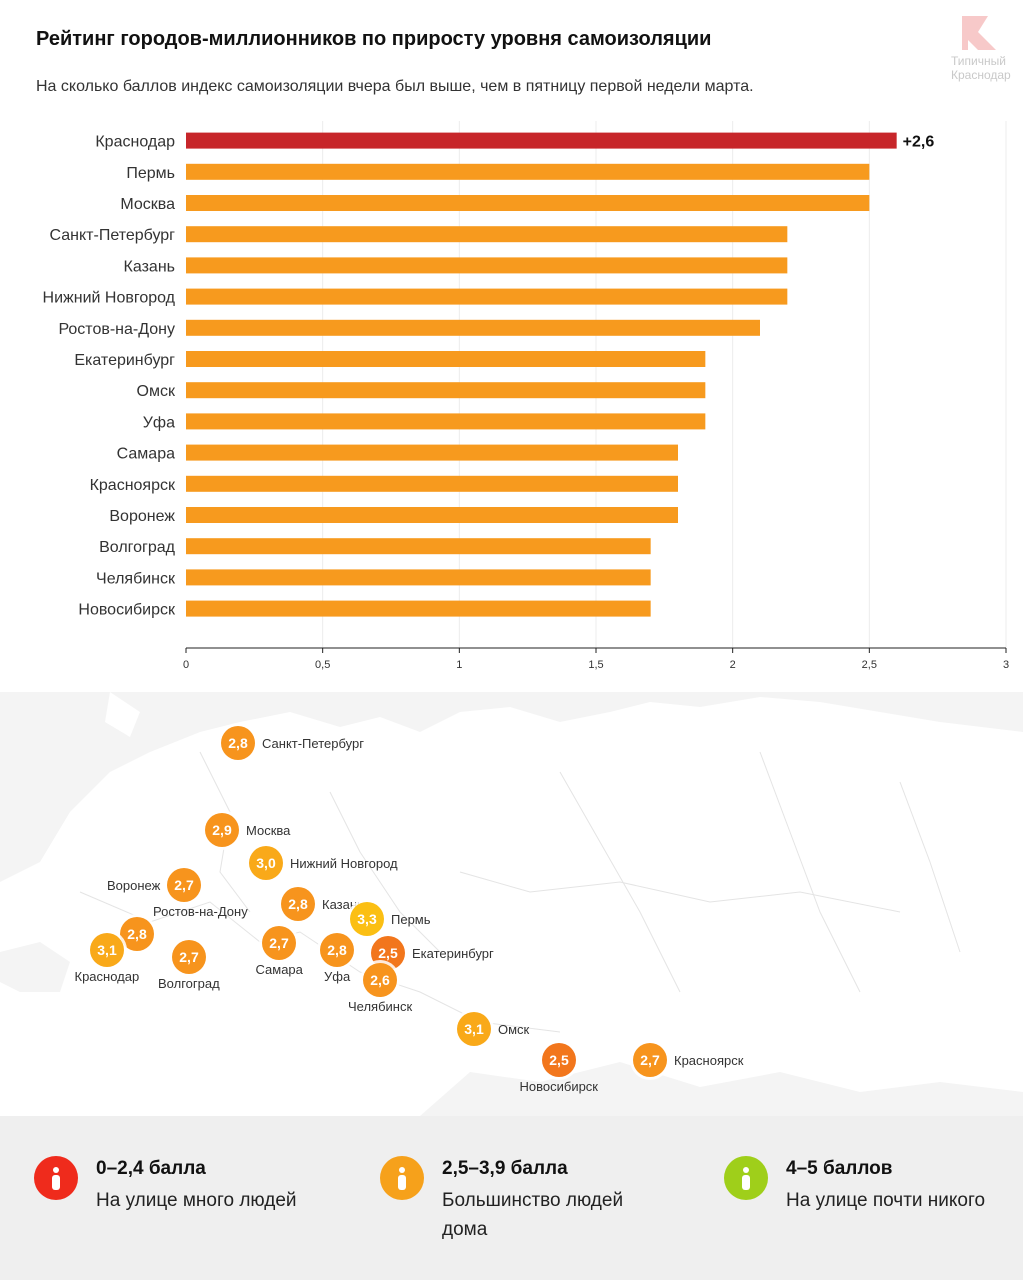 The height and width of the screenshot is (1280, 1023). What do you see at coordinates (919, 142) in the screenshot?
I see `data-label: +2,6` at bounding box center [919, 142].